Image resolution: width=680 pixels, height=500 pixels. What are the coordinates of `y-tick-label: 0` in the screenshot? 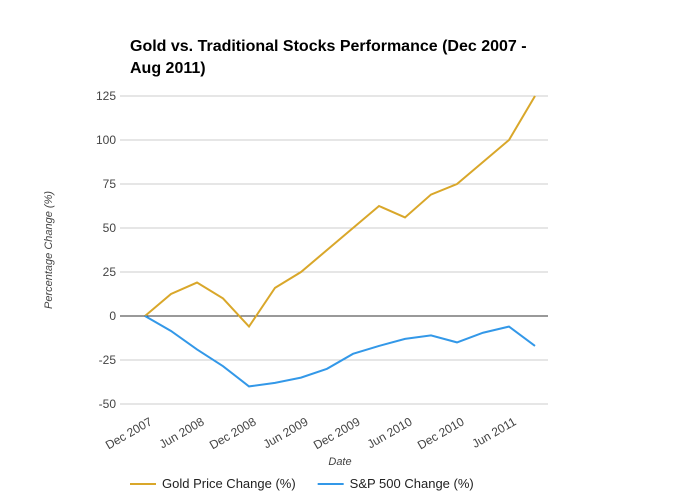 It's located at (112, 316).